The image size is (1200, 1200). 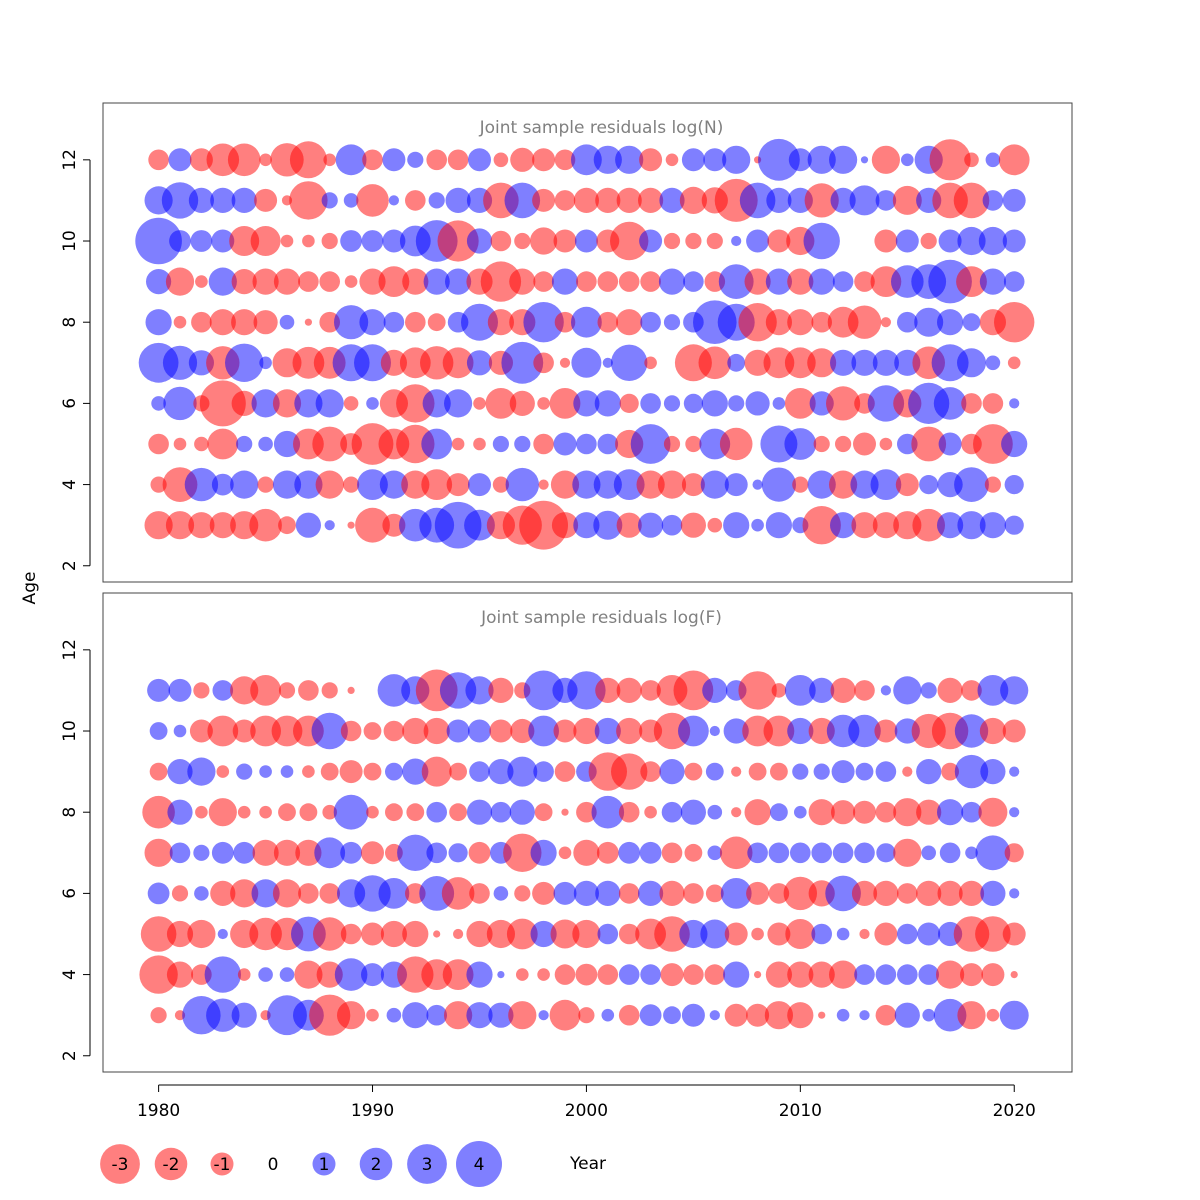 I want to click on bubble-age11-year2011, so click(x=821, y=200).